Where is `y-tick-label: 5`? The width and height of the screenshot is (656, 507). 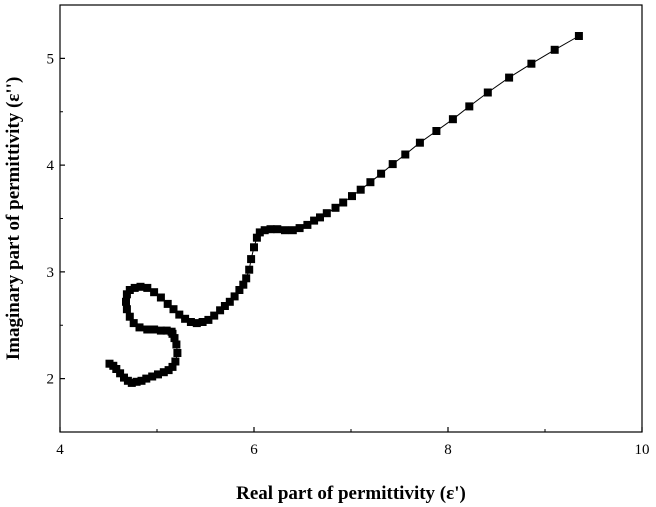 y-tick-label: 5 is located at coordinates (51, 59).